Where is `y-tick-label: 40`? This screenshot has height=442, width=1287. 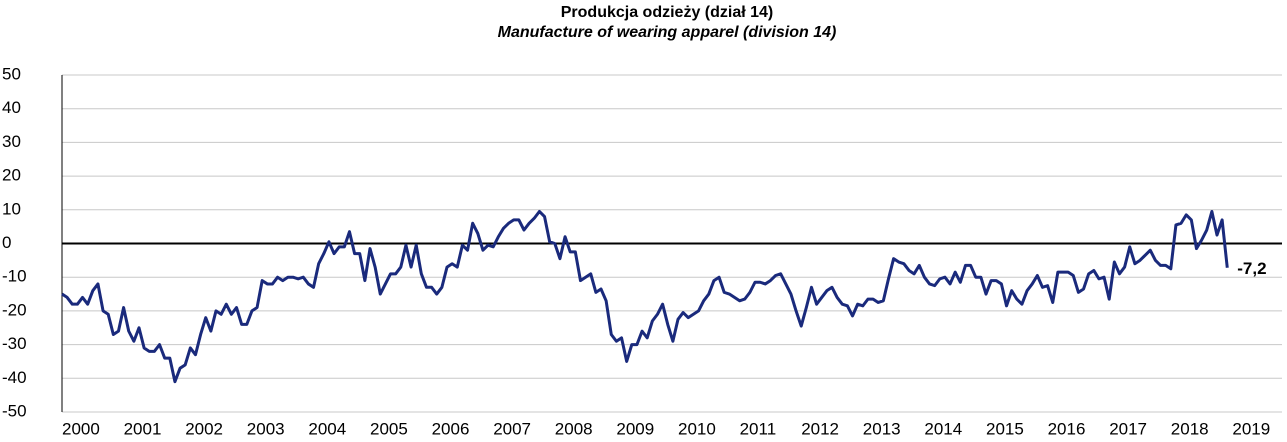 y-tick-label: 40 is located at coordinates (11, 107).